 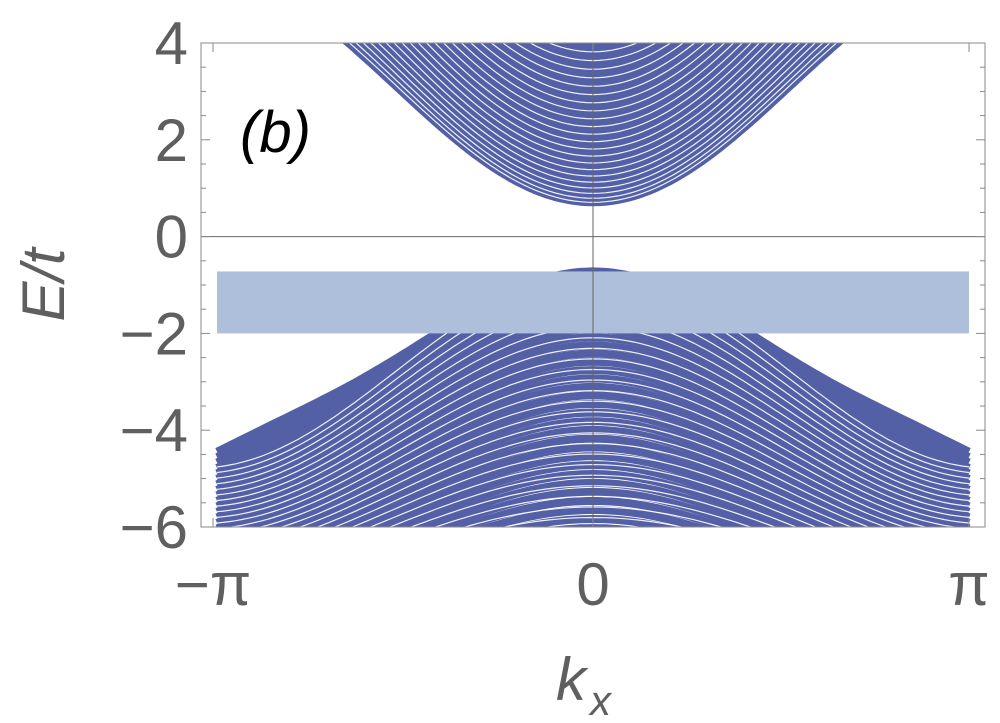 I want to click on x-tick-label: 0, so click(x=592, y=584).